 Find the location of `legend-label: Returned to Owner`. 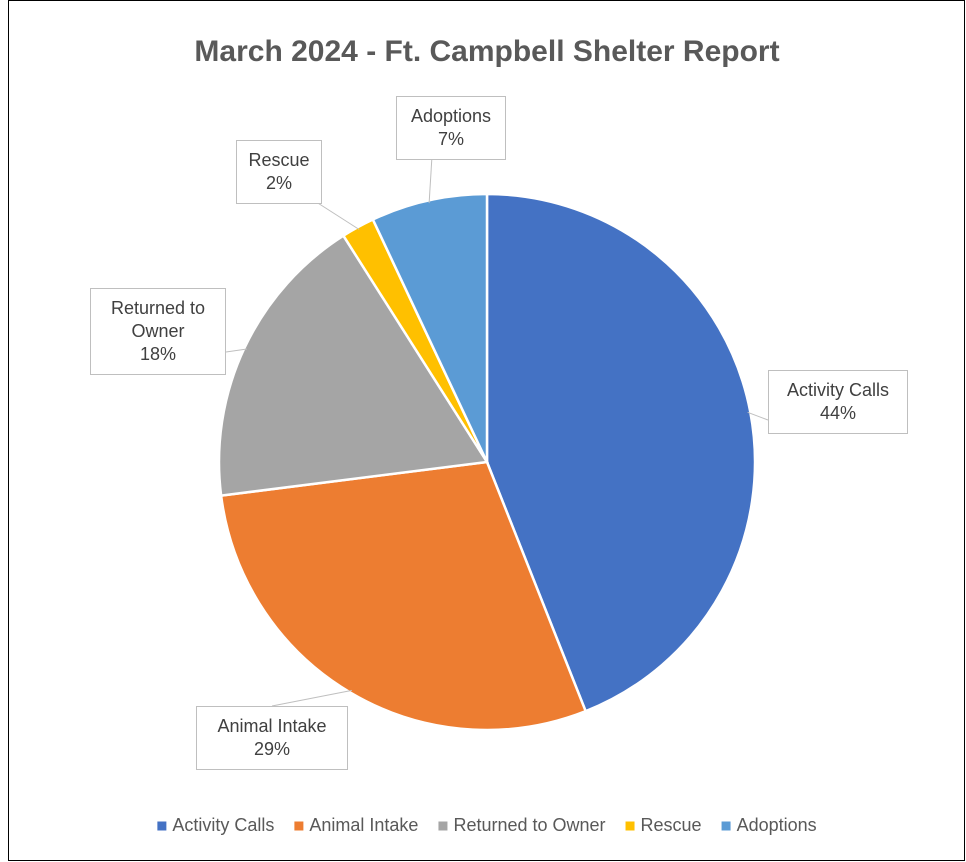

legend-label: Returned to Owner is located at coordinates (529, 825).